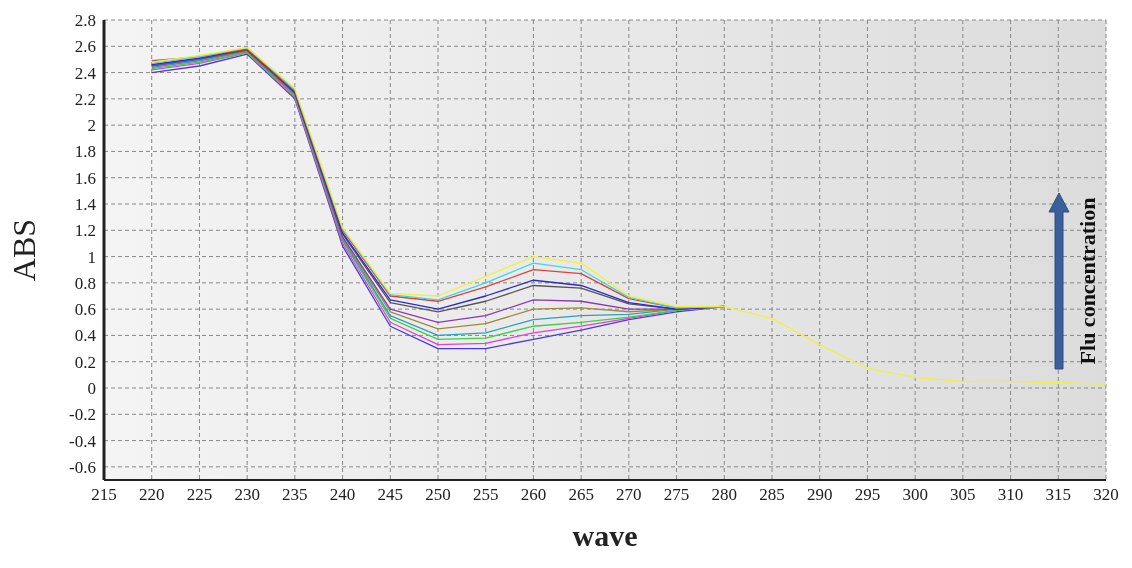 The height and width of the screenshot is (568, 1132). Describe the element at coordinates (963, 495) in the screenshot. I see `x-tick-label: 305` at that location.